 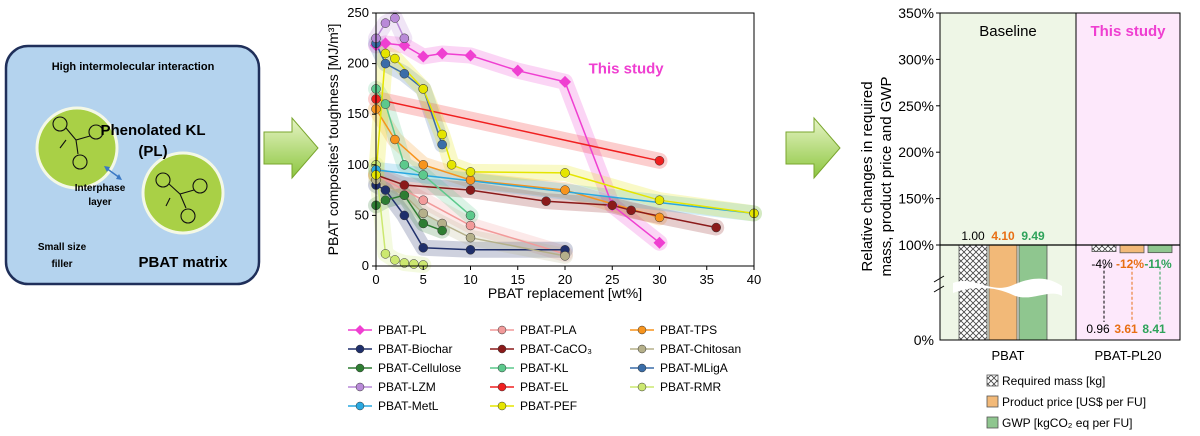 What do you see at coordinates (400, 349) in the screenshot?
I see `legend-item: PBAT-Biochar` at bounding box center [400, 349].